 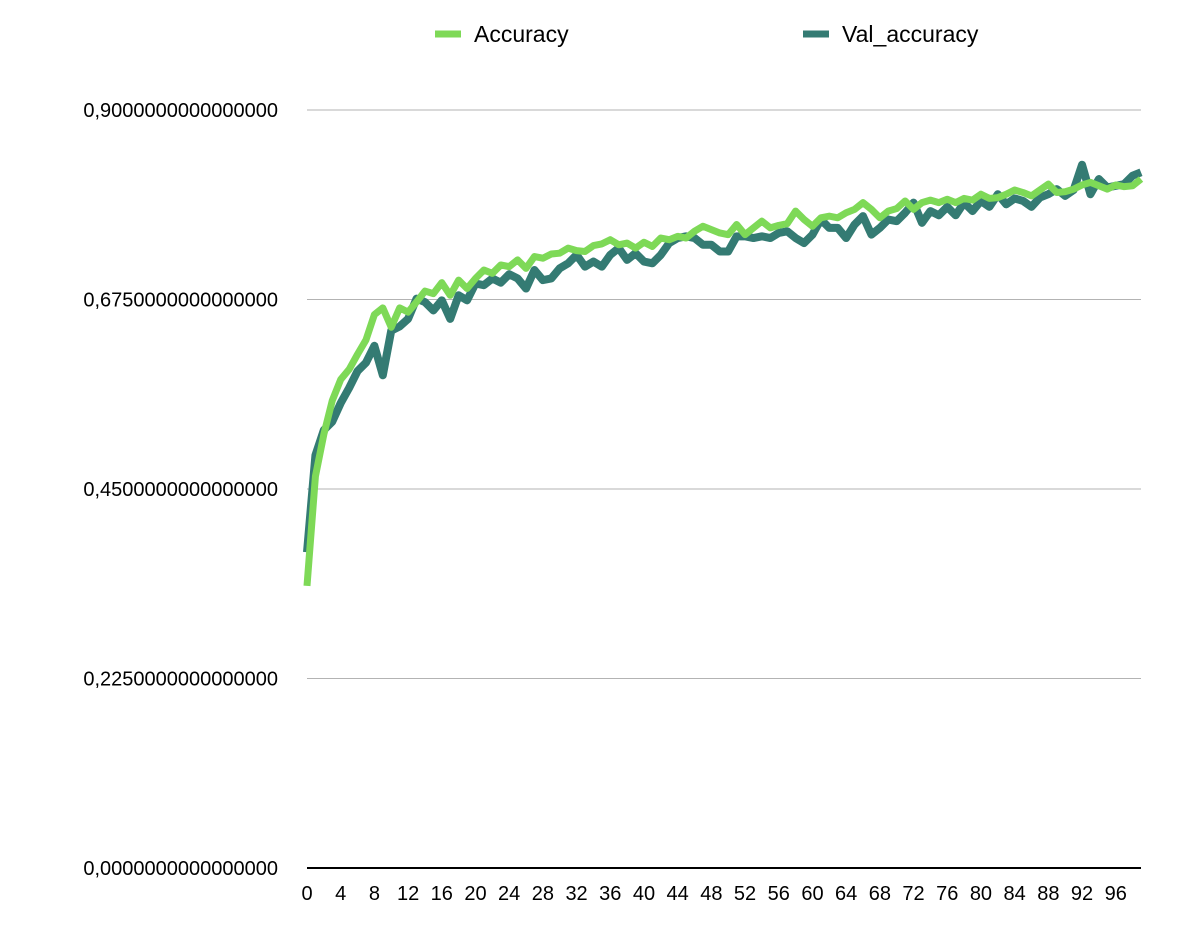 What do you see at coordinates (180, 680) in the screenshot?
I see `y-tick-label: 0,2250000000000000` at bounding box center [180, 680].